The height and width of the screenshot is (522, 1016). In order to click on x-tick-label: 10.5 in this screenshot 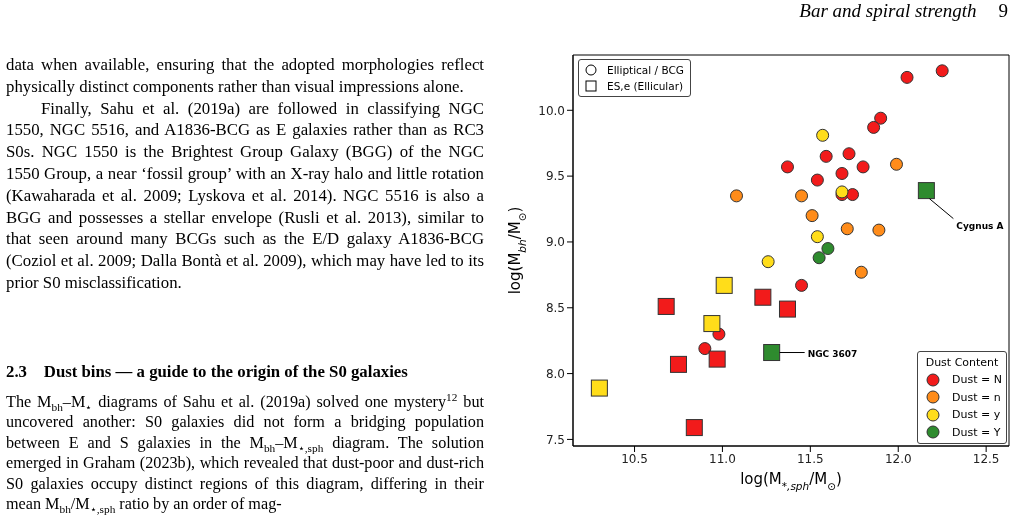, I will do `click(634, 458)`.